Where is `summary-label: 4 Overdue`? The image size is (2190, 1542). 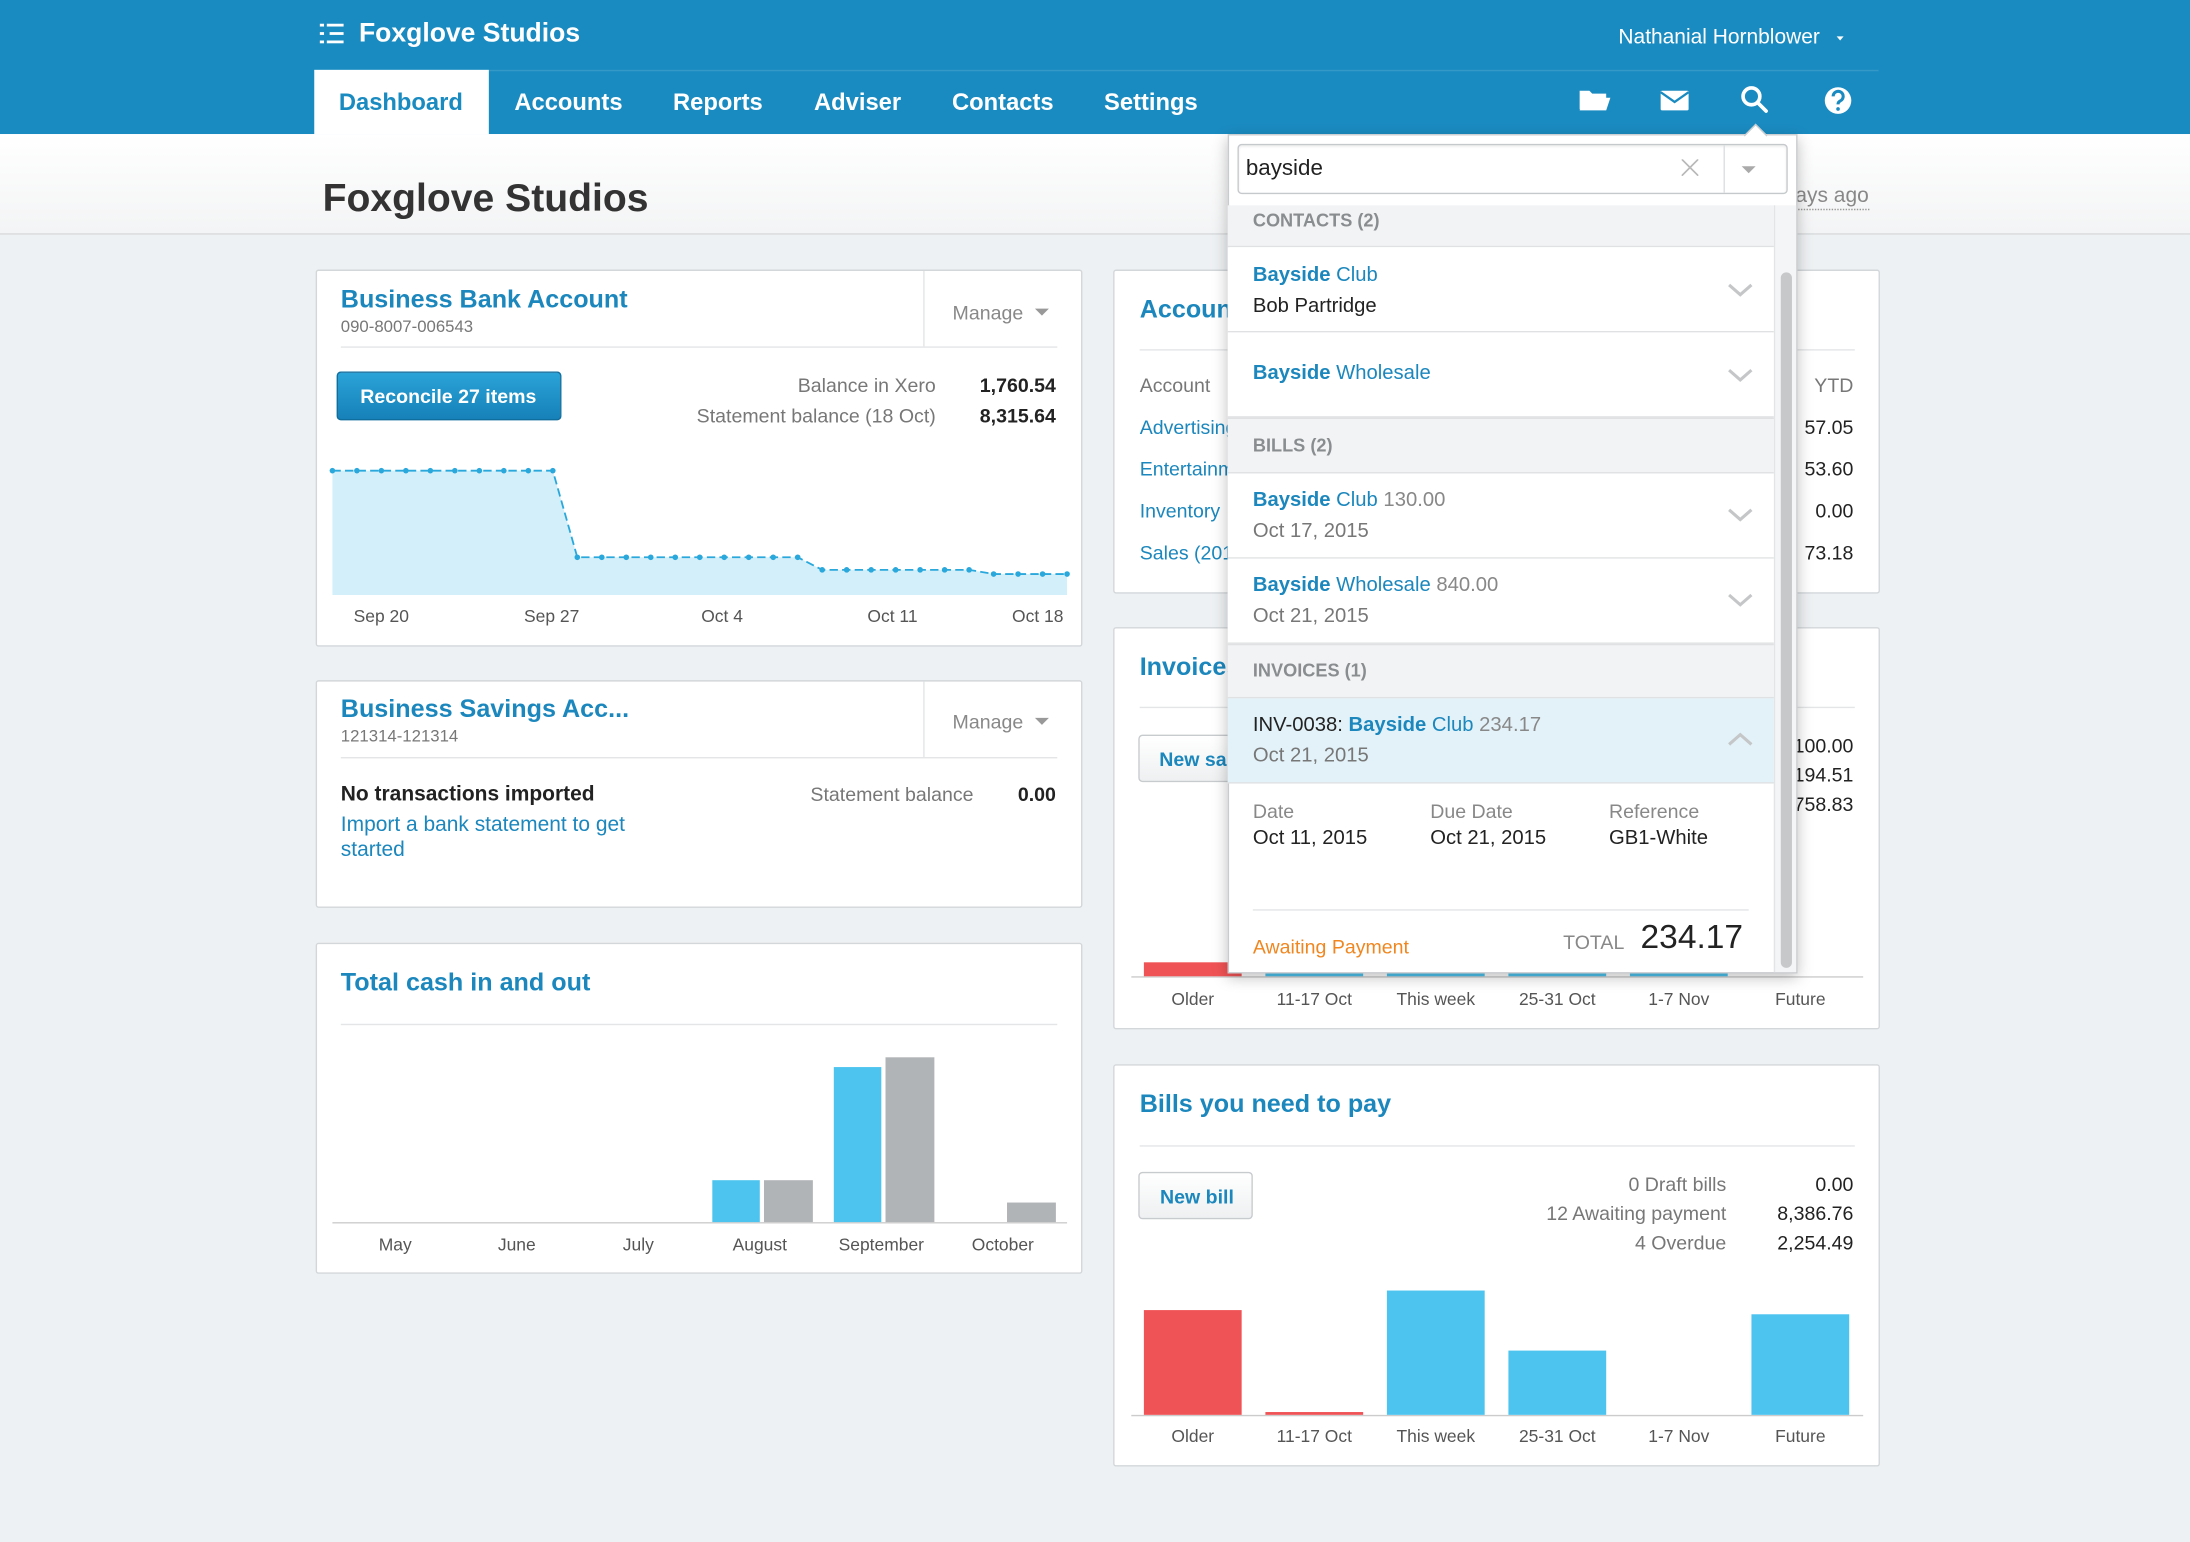
summary-label: 4 Overdue is located at coordinates (1680, 1242).